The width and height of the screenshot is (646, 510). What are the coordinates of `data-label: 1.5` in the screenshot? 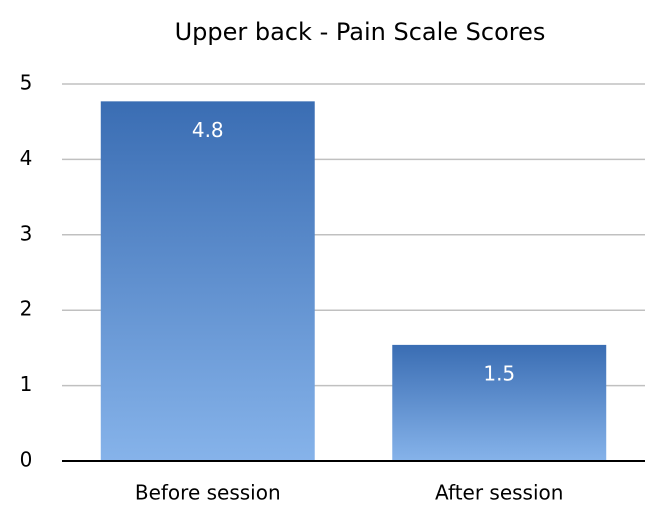 It's located at (499, 373).